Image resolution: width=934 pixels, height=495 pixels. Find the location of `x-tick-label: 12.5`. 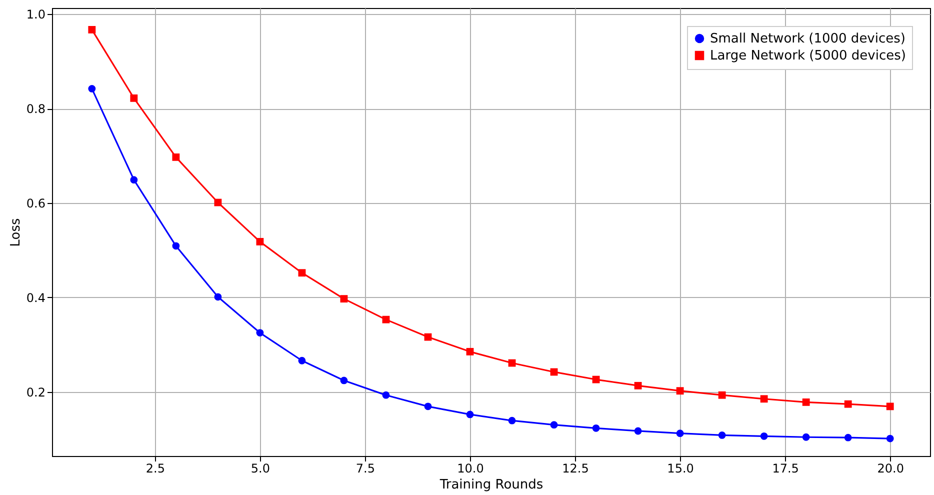

x-tick-label: 12.5 is located at coordinates (575, 469).